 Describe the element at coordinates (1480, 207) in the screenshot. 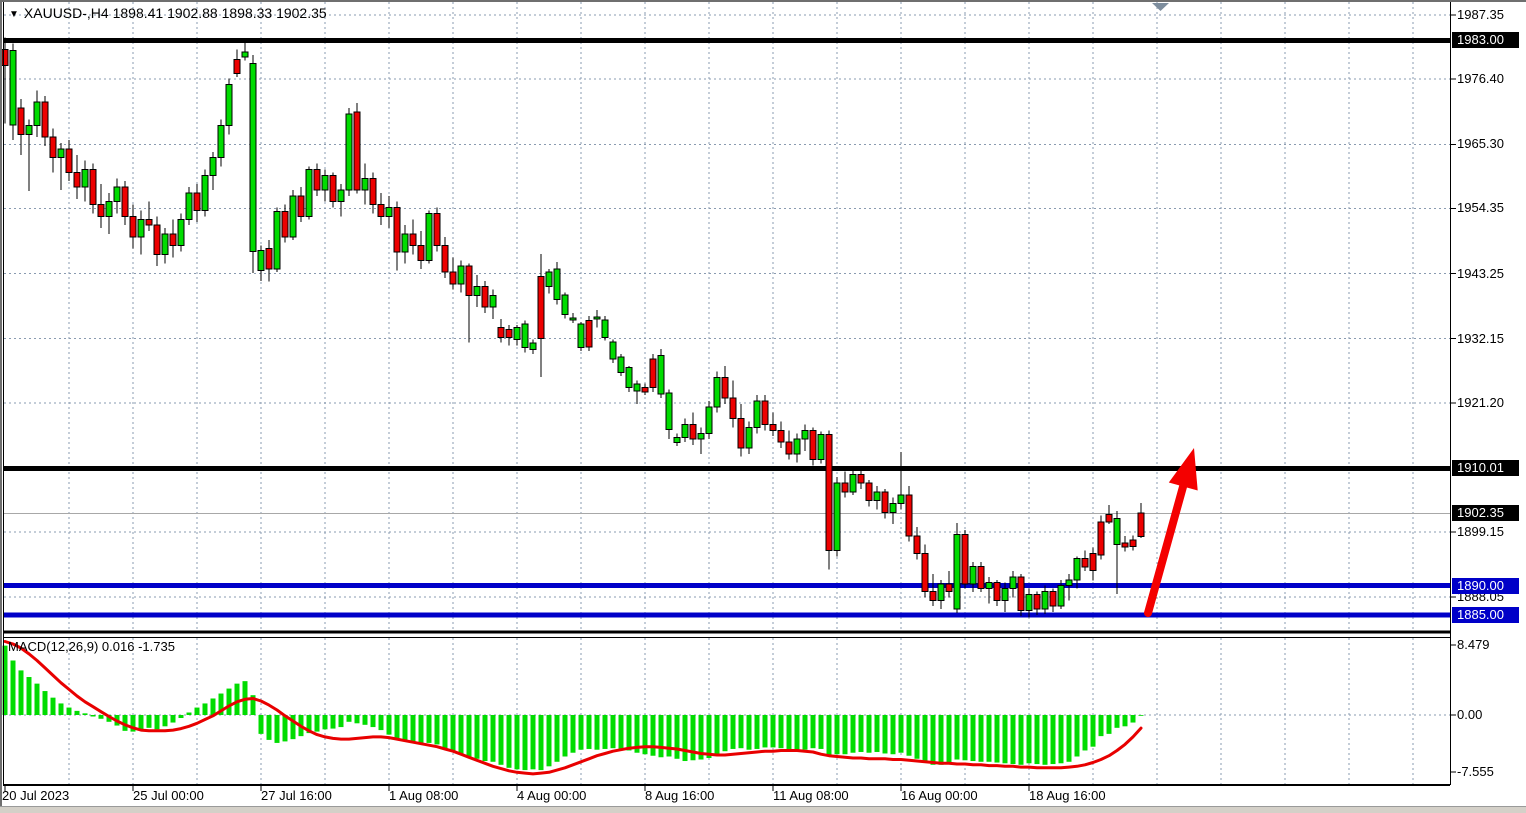

I see `price-tick-label: 1954.35` at that location.